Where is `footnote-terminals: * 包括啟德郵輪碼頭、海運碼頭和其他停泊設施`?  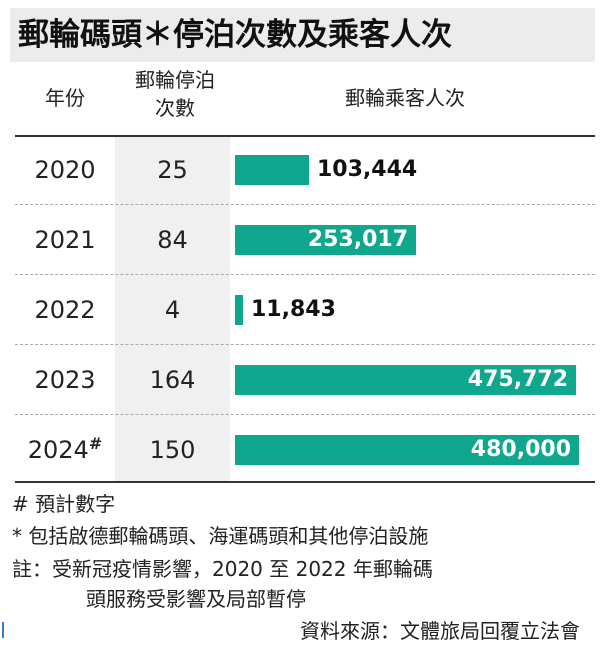
footnote-terminals: * 包括啟德郵輪碼頭、海運碼頭和其他停泊設施 is located at coordinates (220, 536).